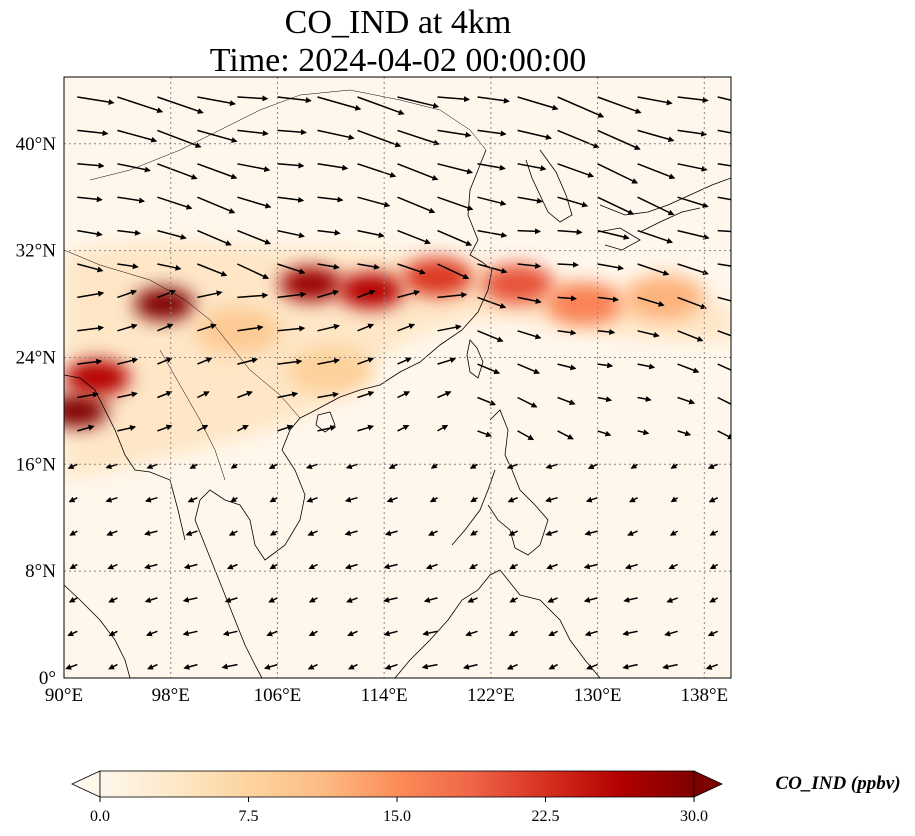 The width and height of the screenshot is (915, 836). What do you see at coordinates (86, 784) in the screenshot?
I see `colorbar-under-triangle` at bounding box center [86, 784].